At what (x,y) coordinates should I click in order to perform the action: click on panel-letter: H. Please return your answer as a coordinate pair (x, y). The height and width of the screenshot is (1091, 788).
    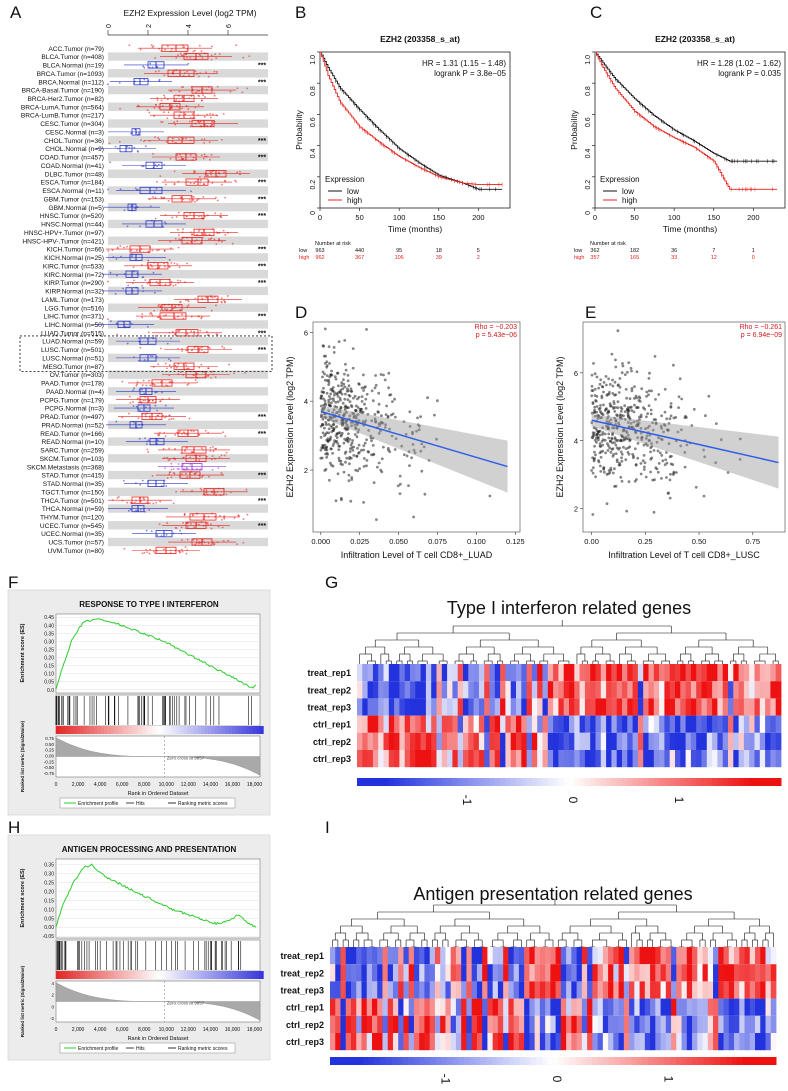
    Looking at the image, I should click on (14, 827).